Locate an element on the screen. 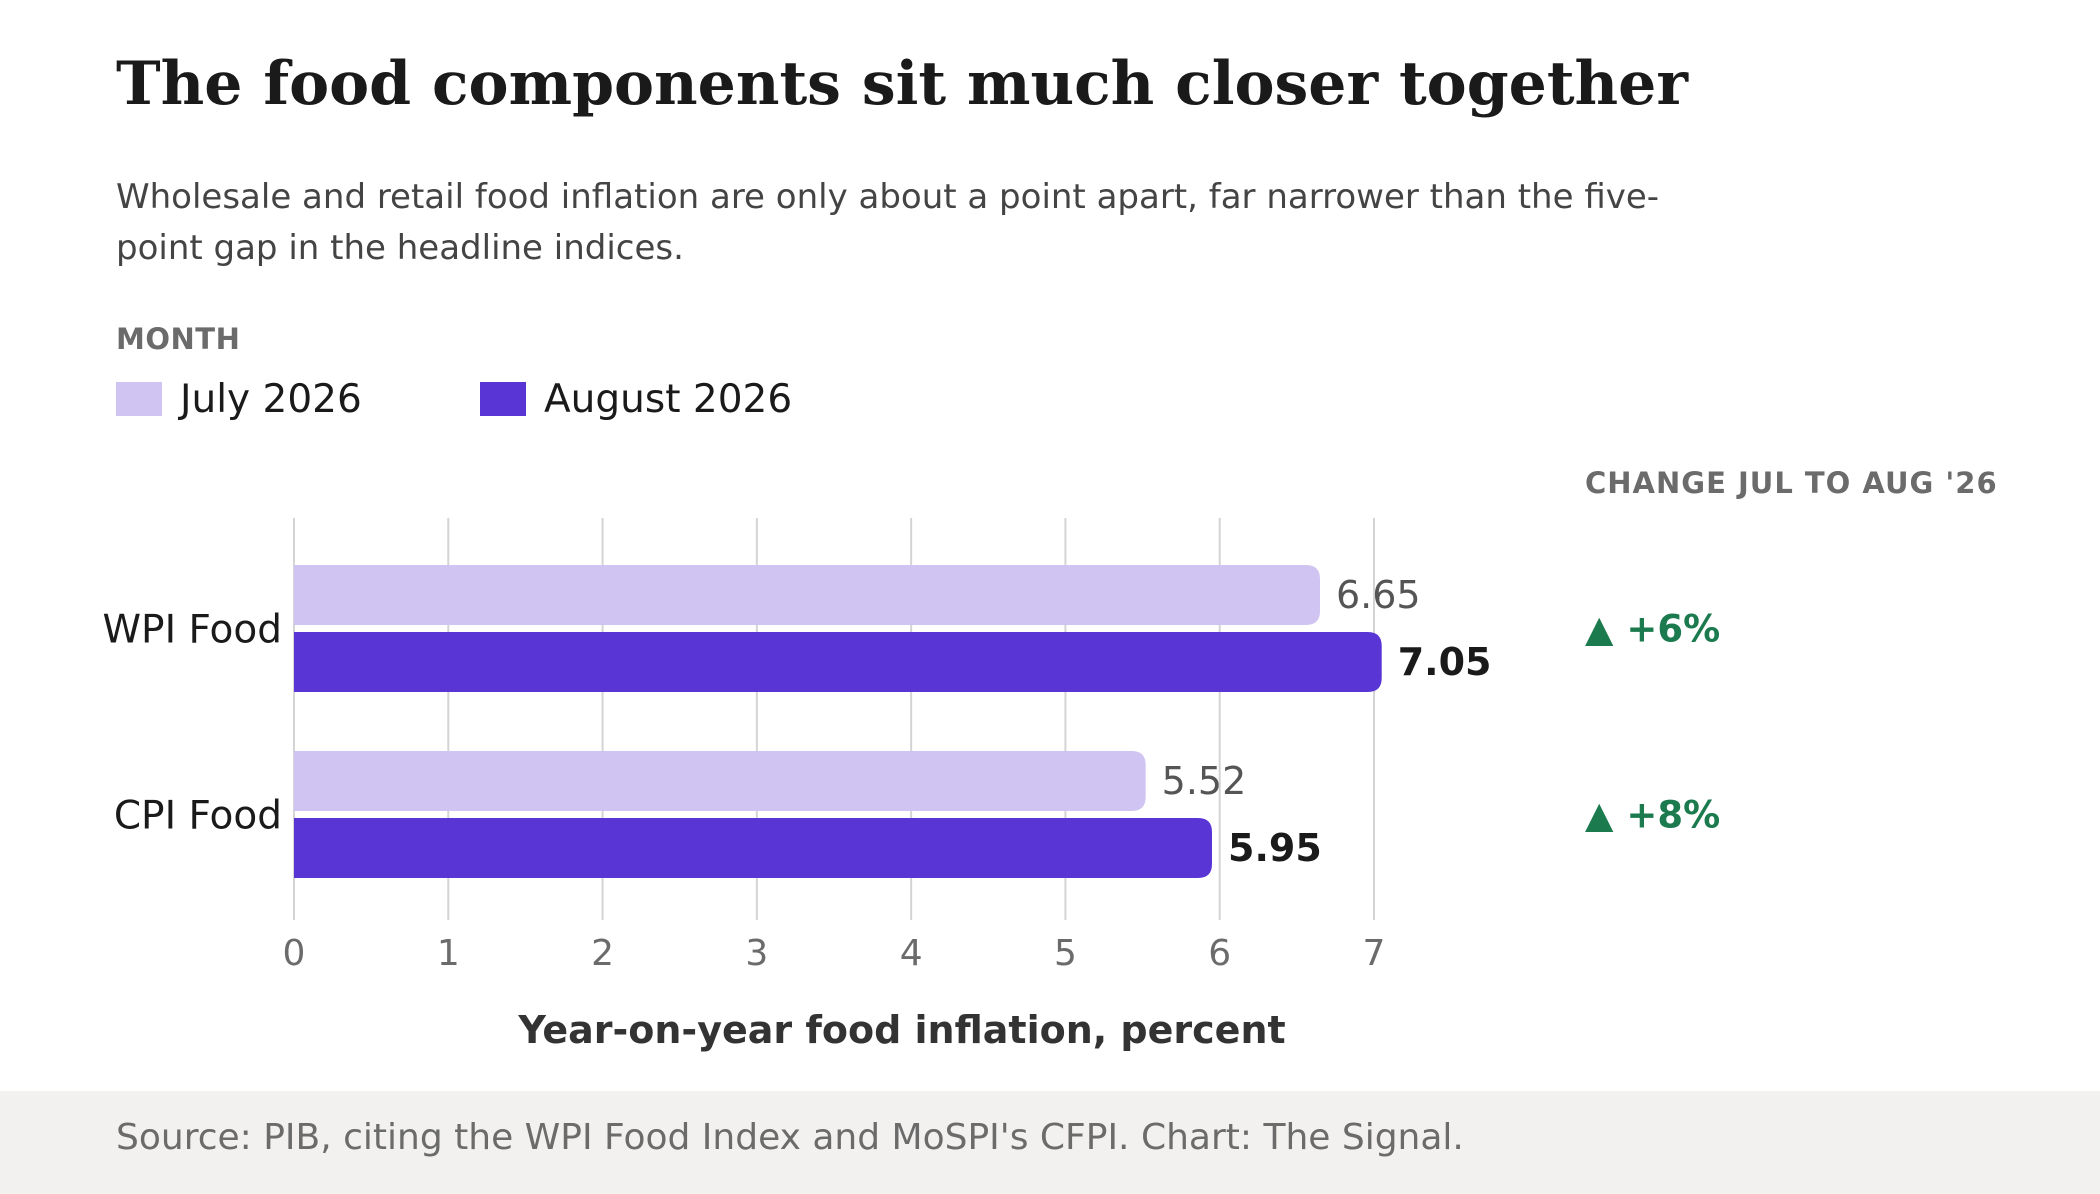  legend-title: MONTH is located at coordinates (178, 339).